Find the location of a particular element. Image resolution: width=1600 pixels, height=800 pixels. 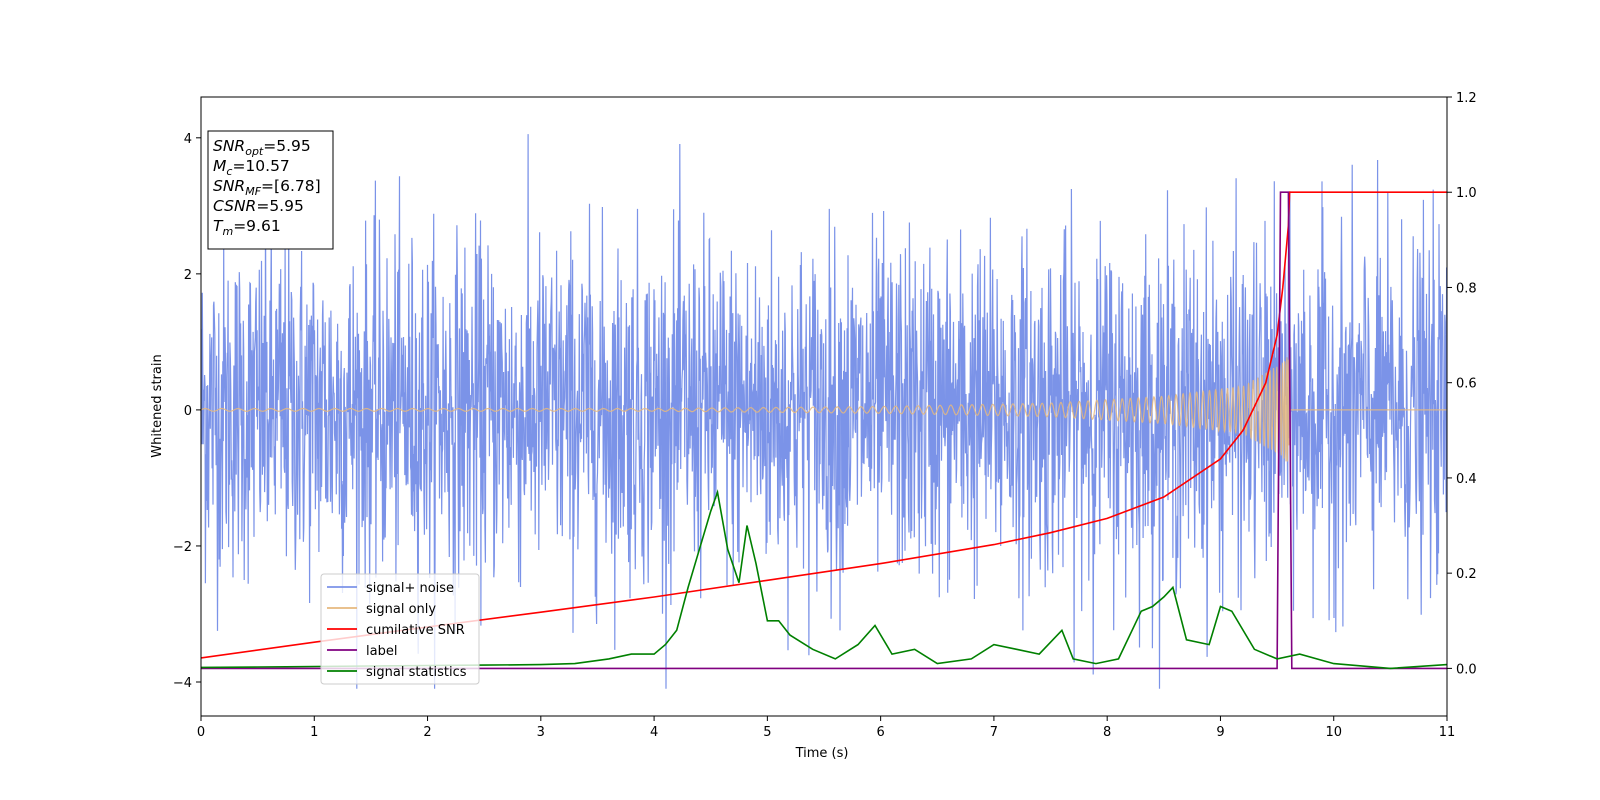

info-subscript: opt is located at coordinates (254, 151).